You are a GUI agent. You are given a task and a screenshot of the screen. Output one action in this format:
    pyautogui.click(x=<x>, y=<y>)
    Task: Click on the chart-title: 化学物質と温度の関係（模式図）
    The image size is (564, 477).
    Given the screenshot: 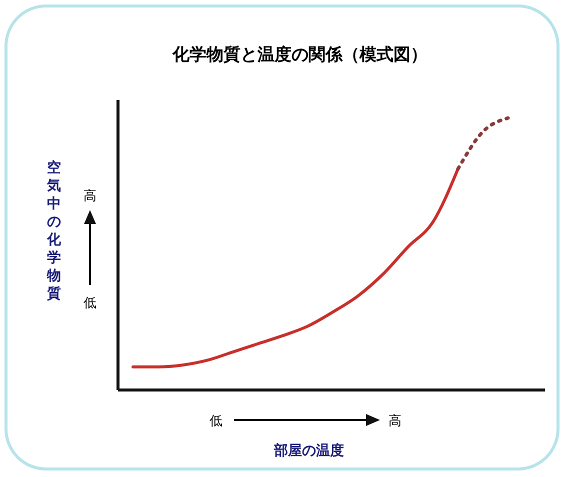 What is the action you would take?
    pyautogui.click(x=300, y=55)
    